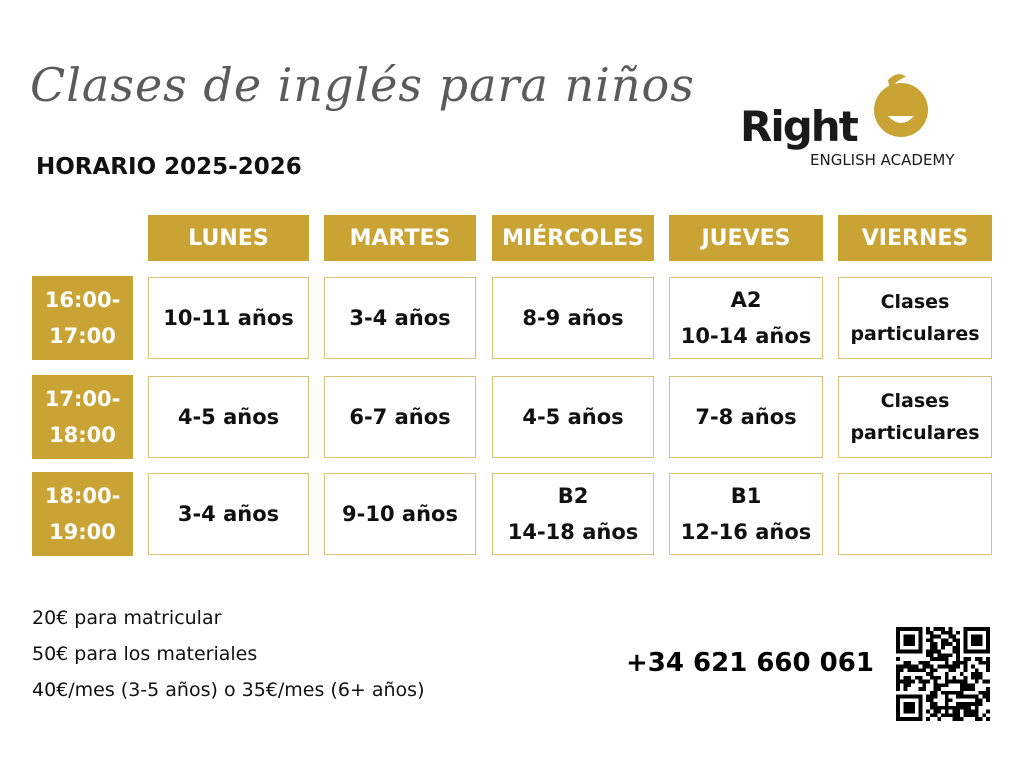 The width and height of the screenshot is (1024, 768). Describe the element at coordinates (863, 122) in the screenshot. I see `logo: Right ENGLISH ACADEMY` at that location.